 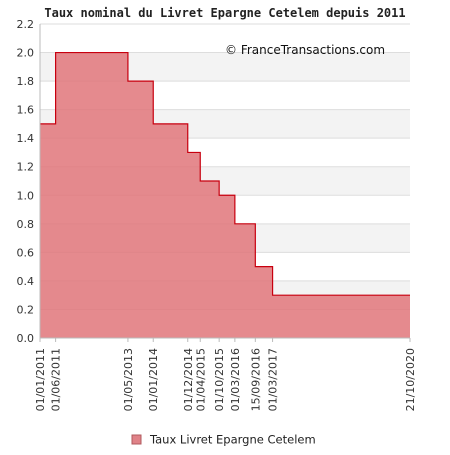 I want to click on y-tick-label: 1.2, so click(x=26, y=167).